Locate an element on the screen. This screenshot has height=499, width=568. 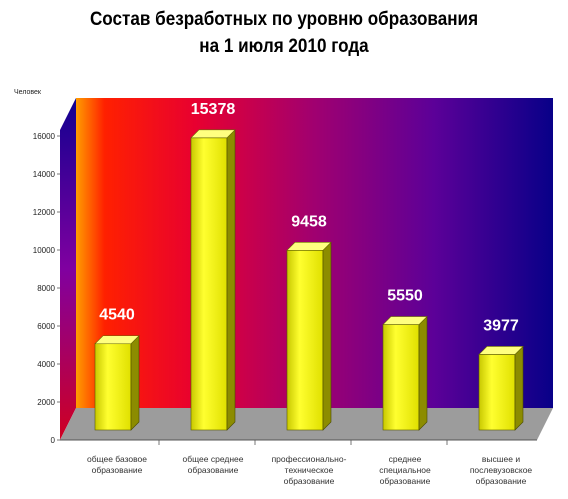
y-tick-label: 2000 is located at coordinates (46, 402).